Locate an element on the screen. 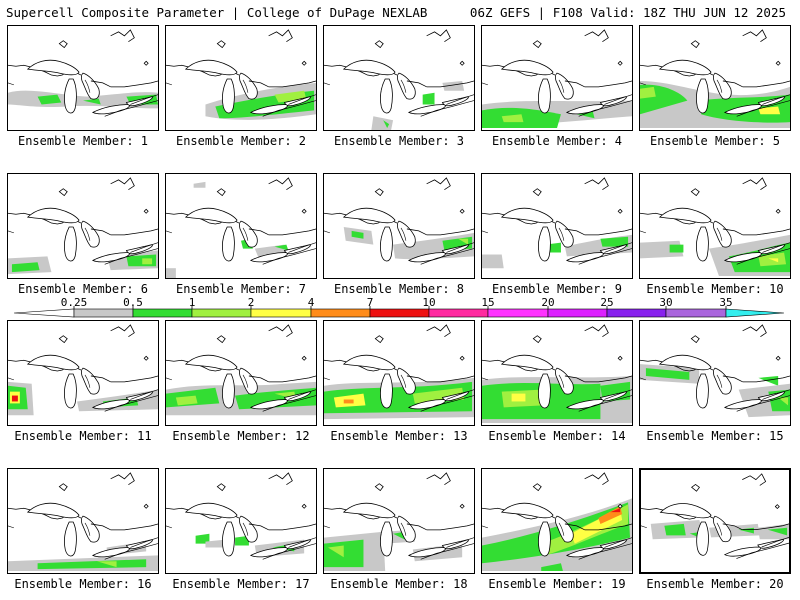 This screenshot has height=600, width=800. colorbar-tick-label: 20 is located at coordinates (548, 302).